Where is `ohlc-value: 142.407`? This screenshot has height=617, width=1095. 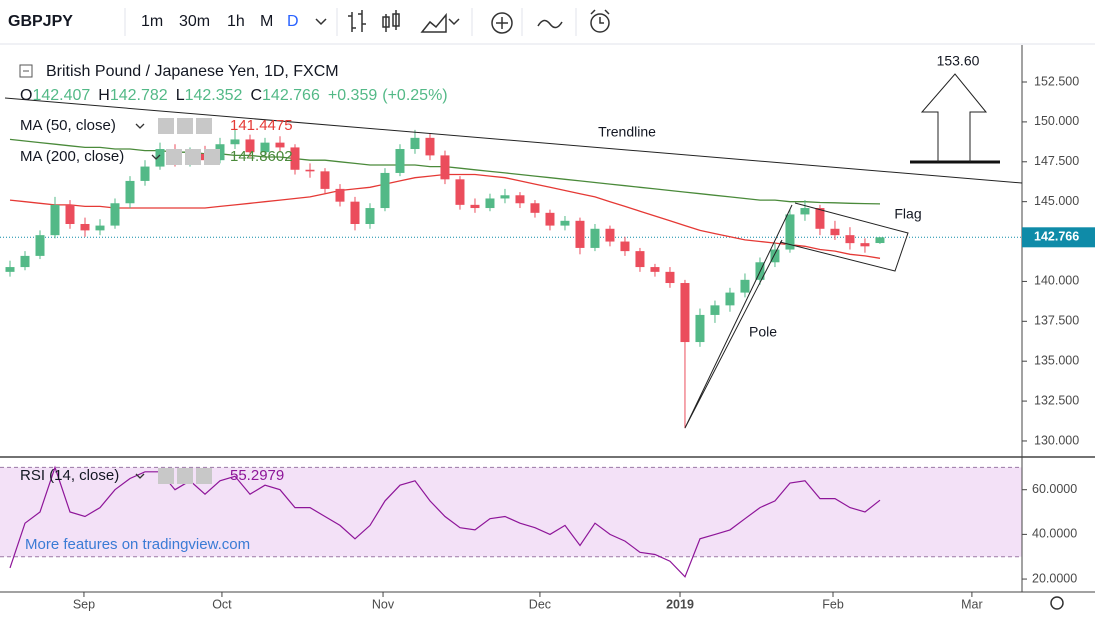
ohlc-value: 142.407 is located at coordinates (61, 95).